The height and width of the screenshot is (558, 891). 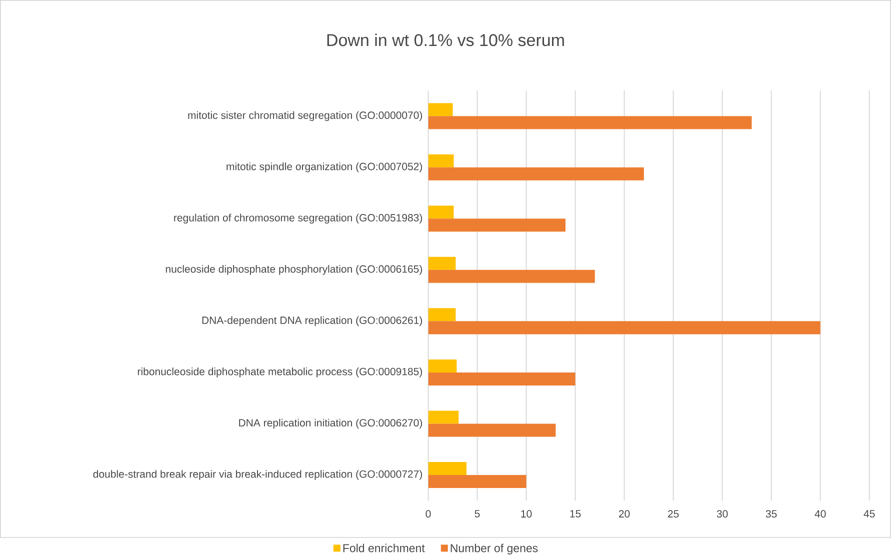 What do you see at coordinates (477, 514) in the screenshot?
I see `x-tick-label: 5` at bounding box center [477, 514].